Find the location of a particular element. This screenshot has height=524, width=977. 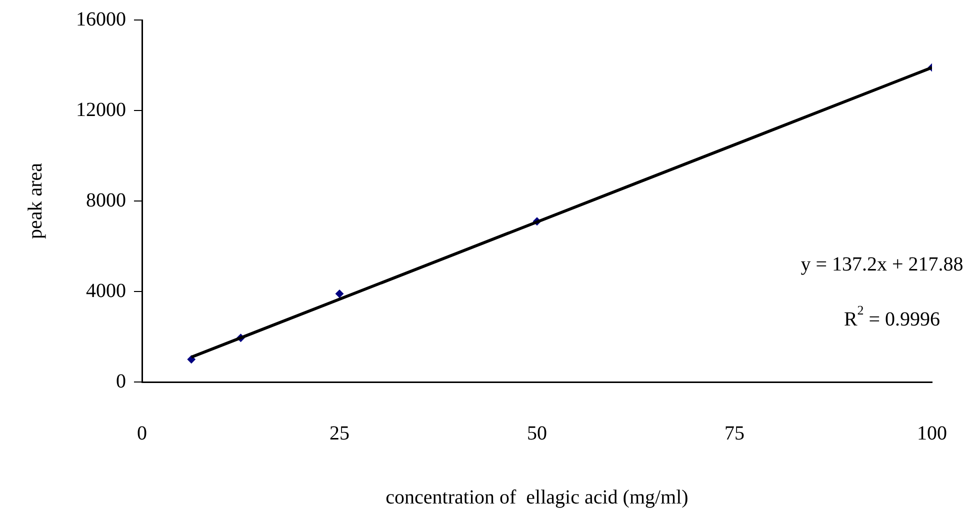

x-axis-title: concentration of ellagic acid (mg/ml) is located at coordinates (537, 497).